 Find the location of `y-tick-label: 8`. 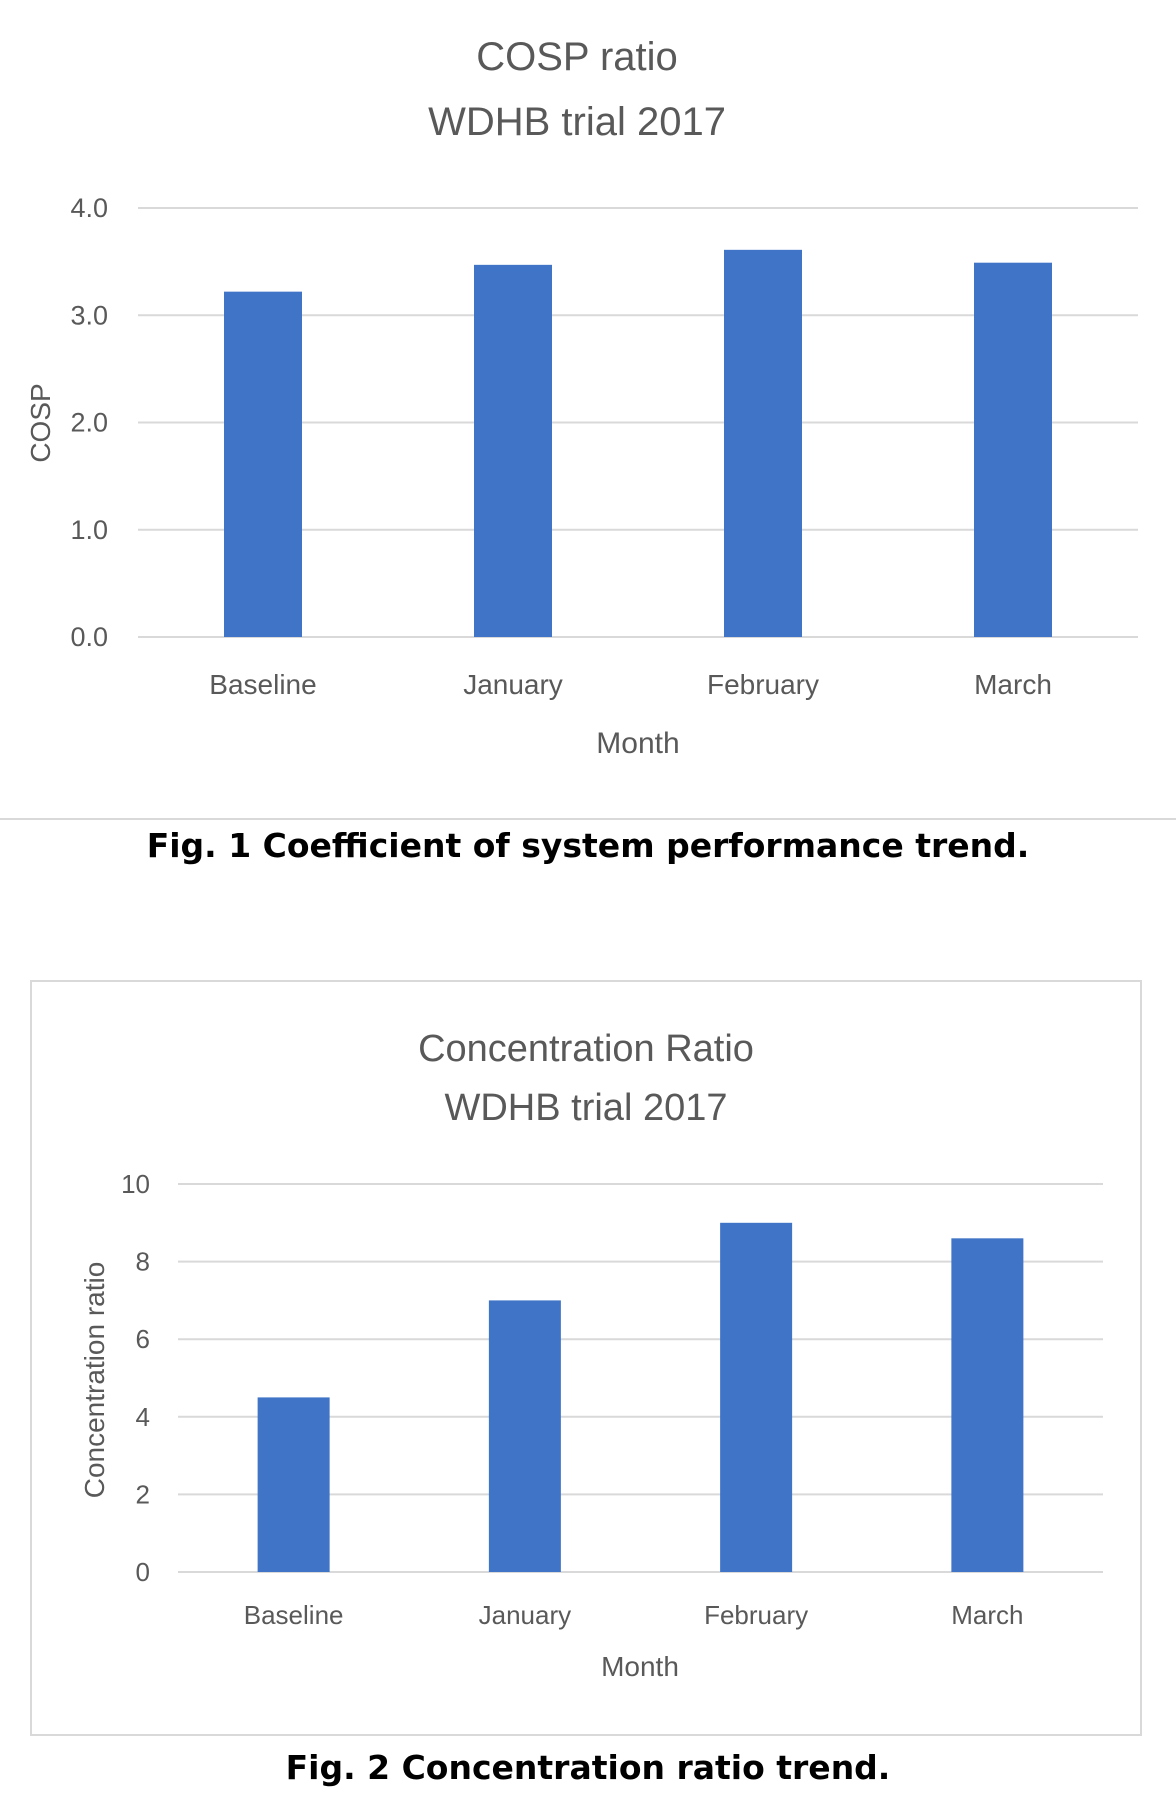

y-tick-label: 8 is located at coordinates (143, 1262).